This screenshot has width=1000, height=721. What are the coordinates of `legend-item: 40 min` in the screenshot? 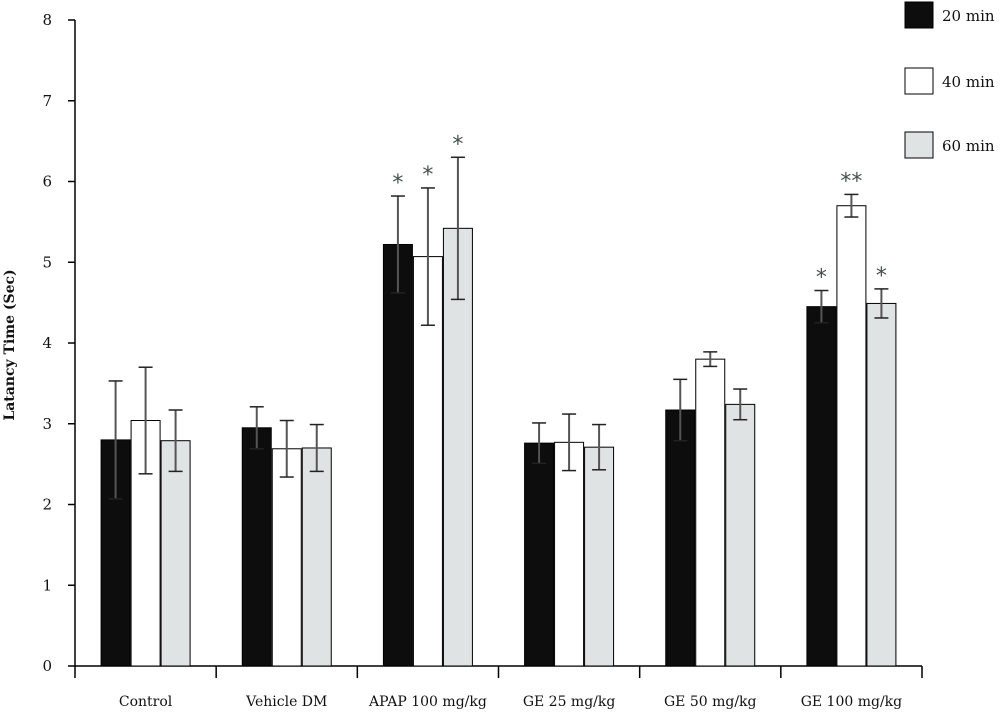 It's located at (949, 81).